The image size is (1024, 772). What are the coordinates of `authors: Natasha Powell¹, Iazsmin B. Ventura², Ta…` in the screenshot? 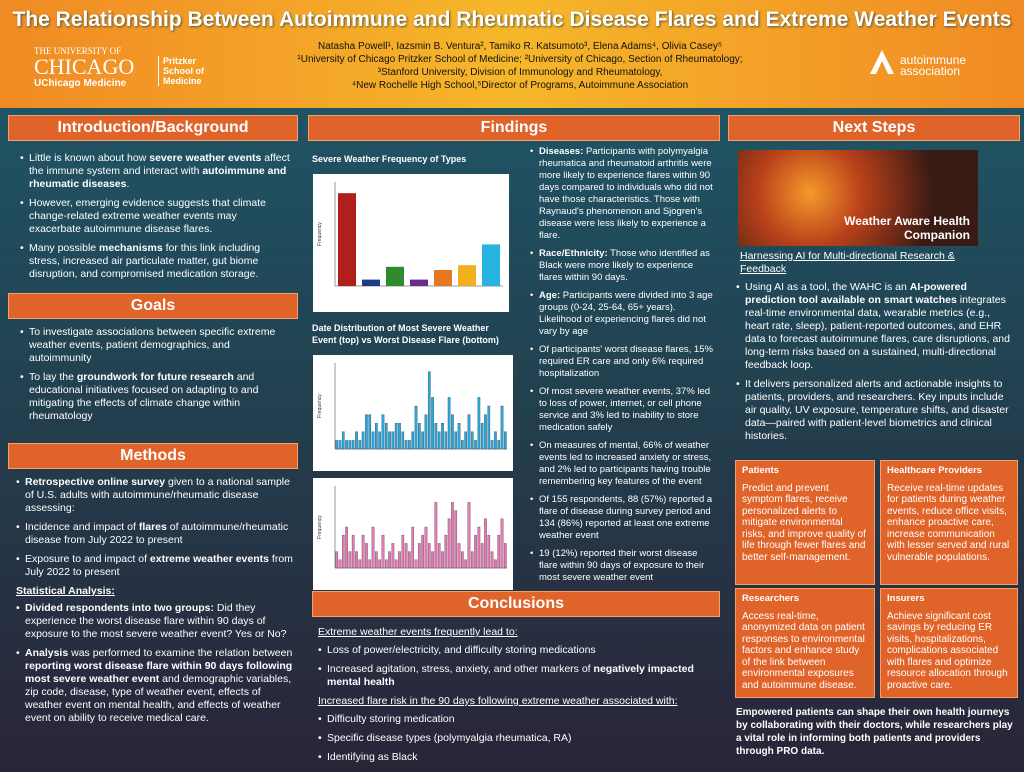 It's located at (520, 46).